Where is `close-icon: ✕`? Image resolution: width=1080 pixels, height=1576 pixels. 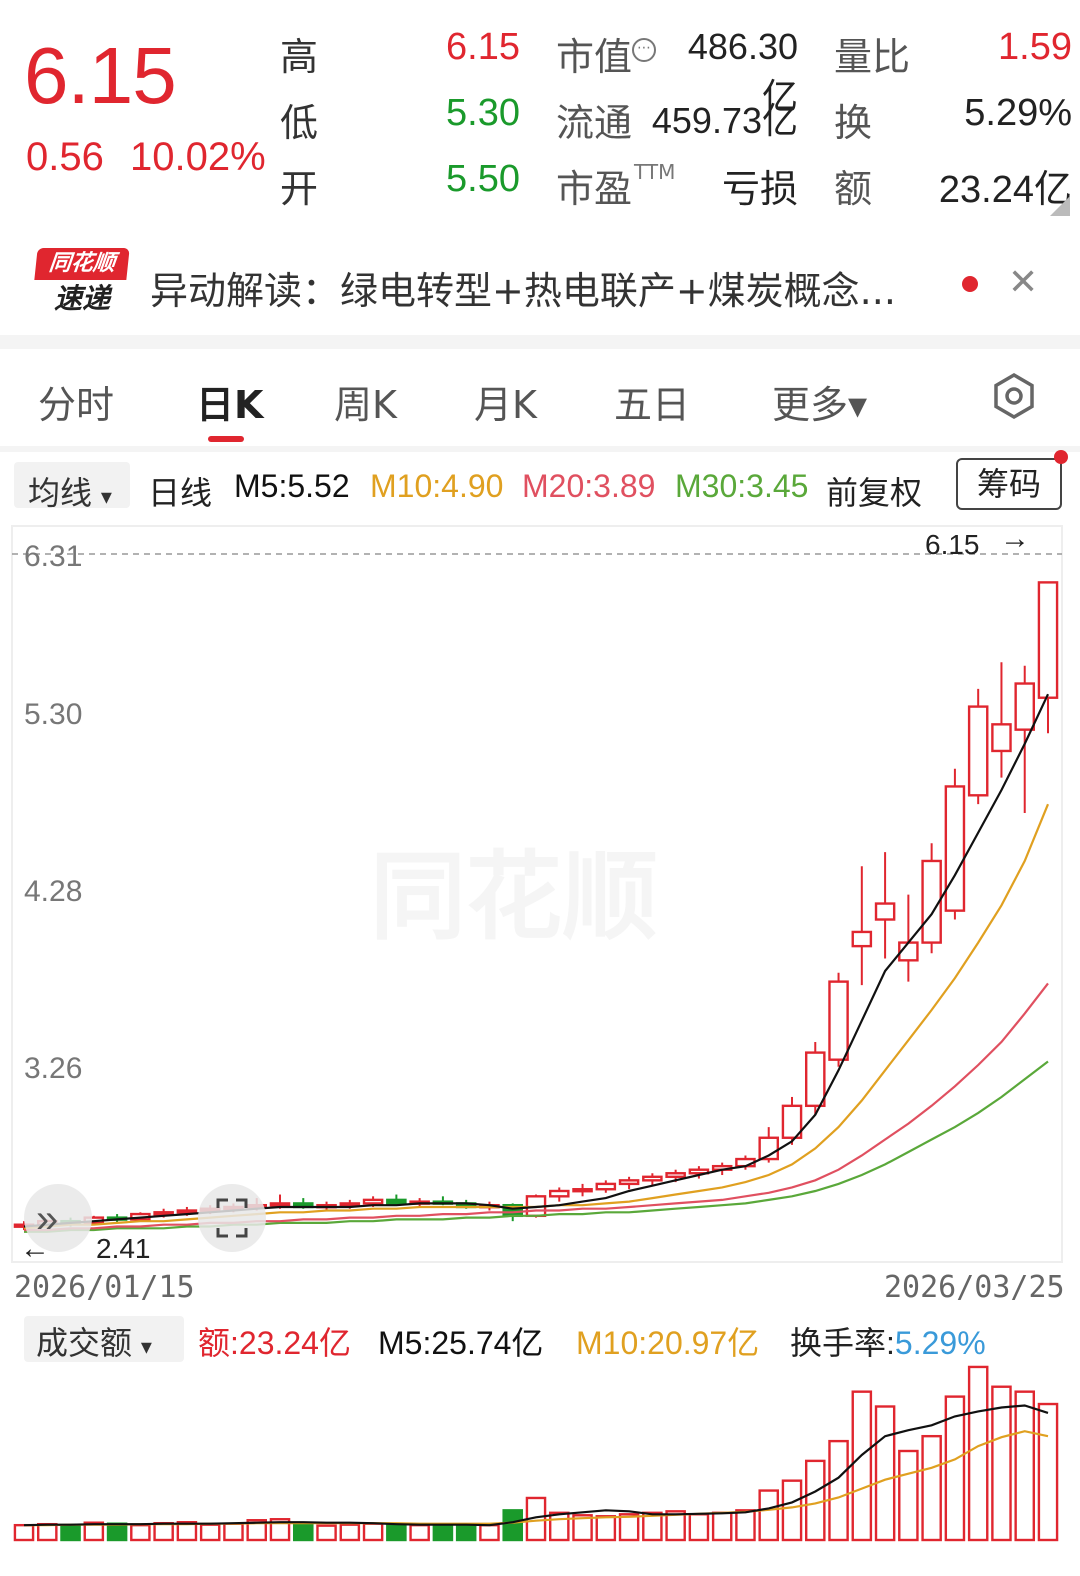
close-icon: ✕ is located at coordinates (1023, 282).